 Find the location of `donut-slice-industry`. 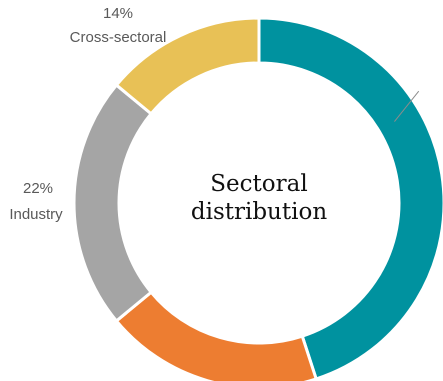

donut-slice-industry is located at coordinates (113, 203).